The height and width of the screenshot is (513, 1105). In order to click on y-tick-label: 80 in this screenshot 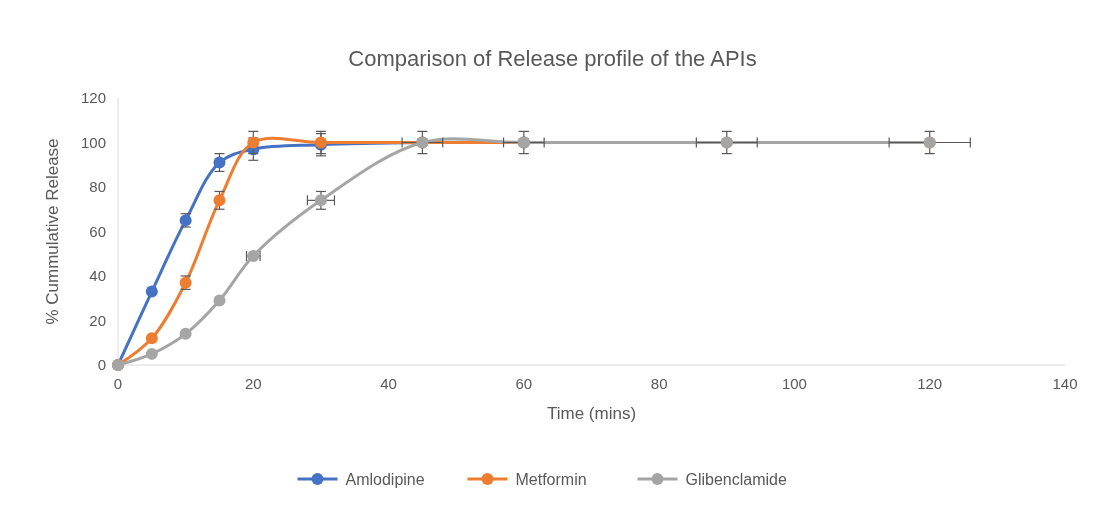, I will do `click(97, 187)`.